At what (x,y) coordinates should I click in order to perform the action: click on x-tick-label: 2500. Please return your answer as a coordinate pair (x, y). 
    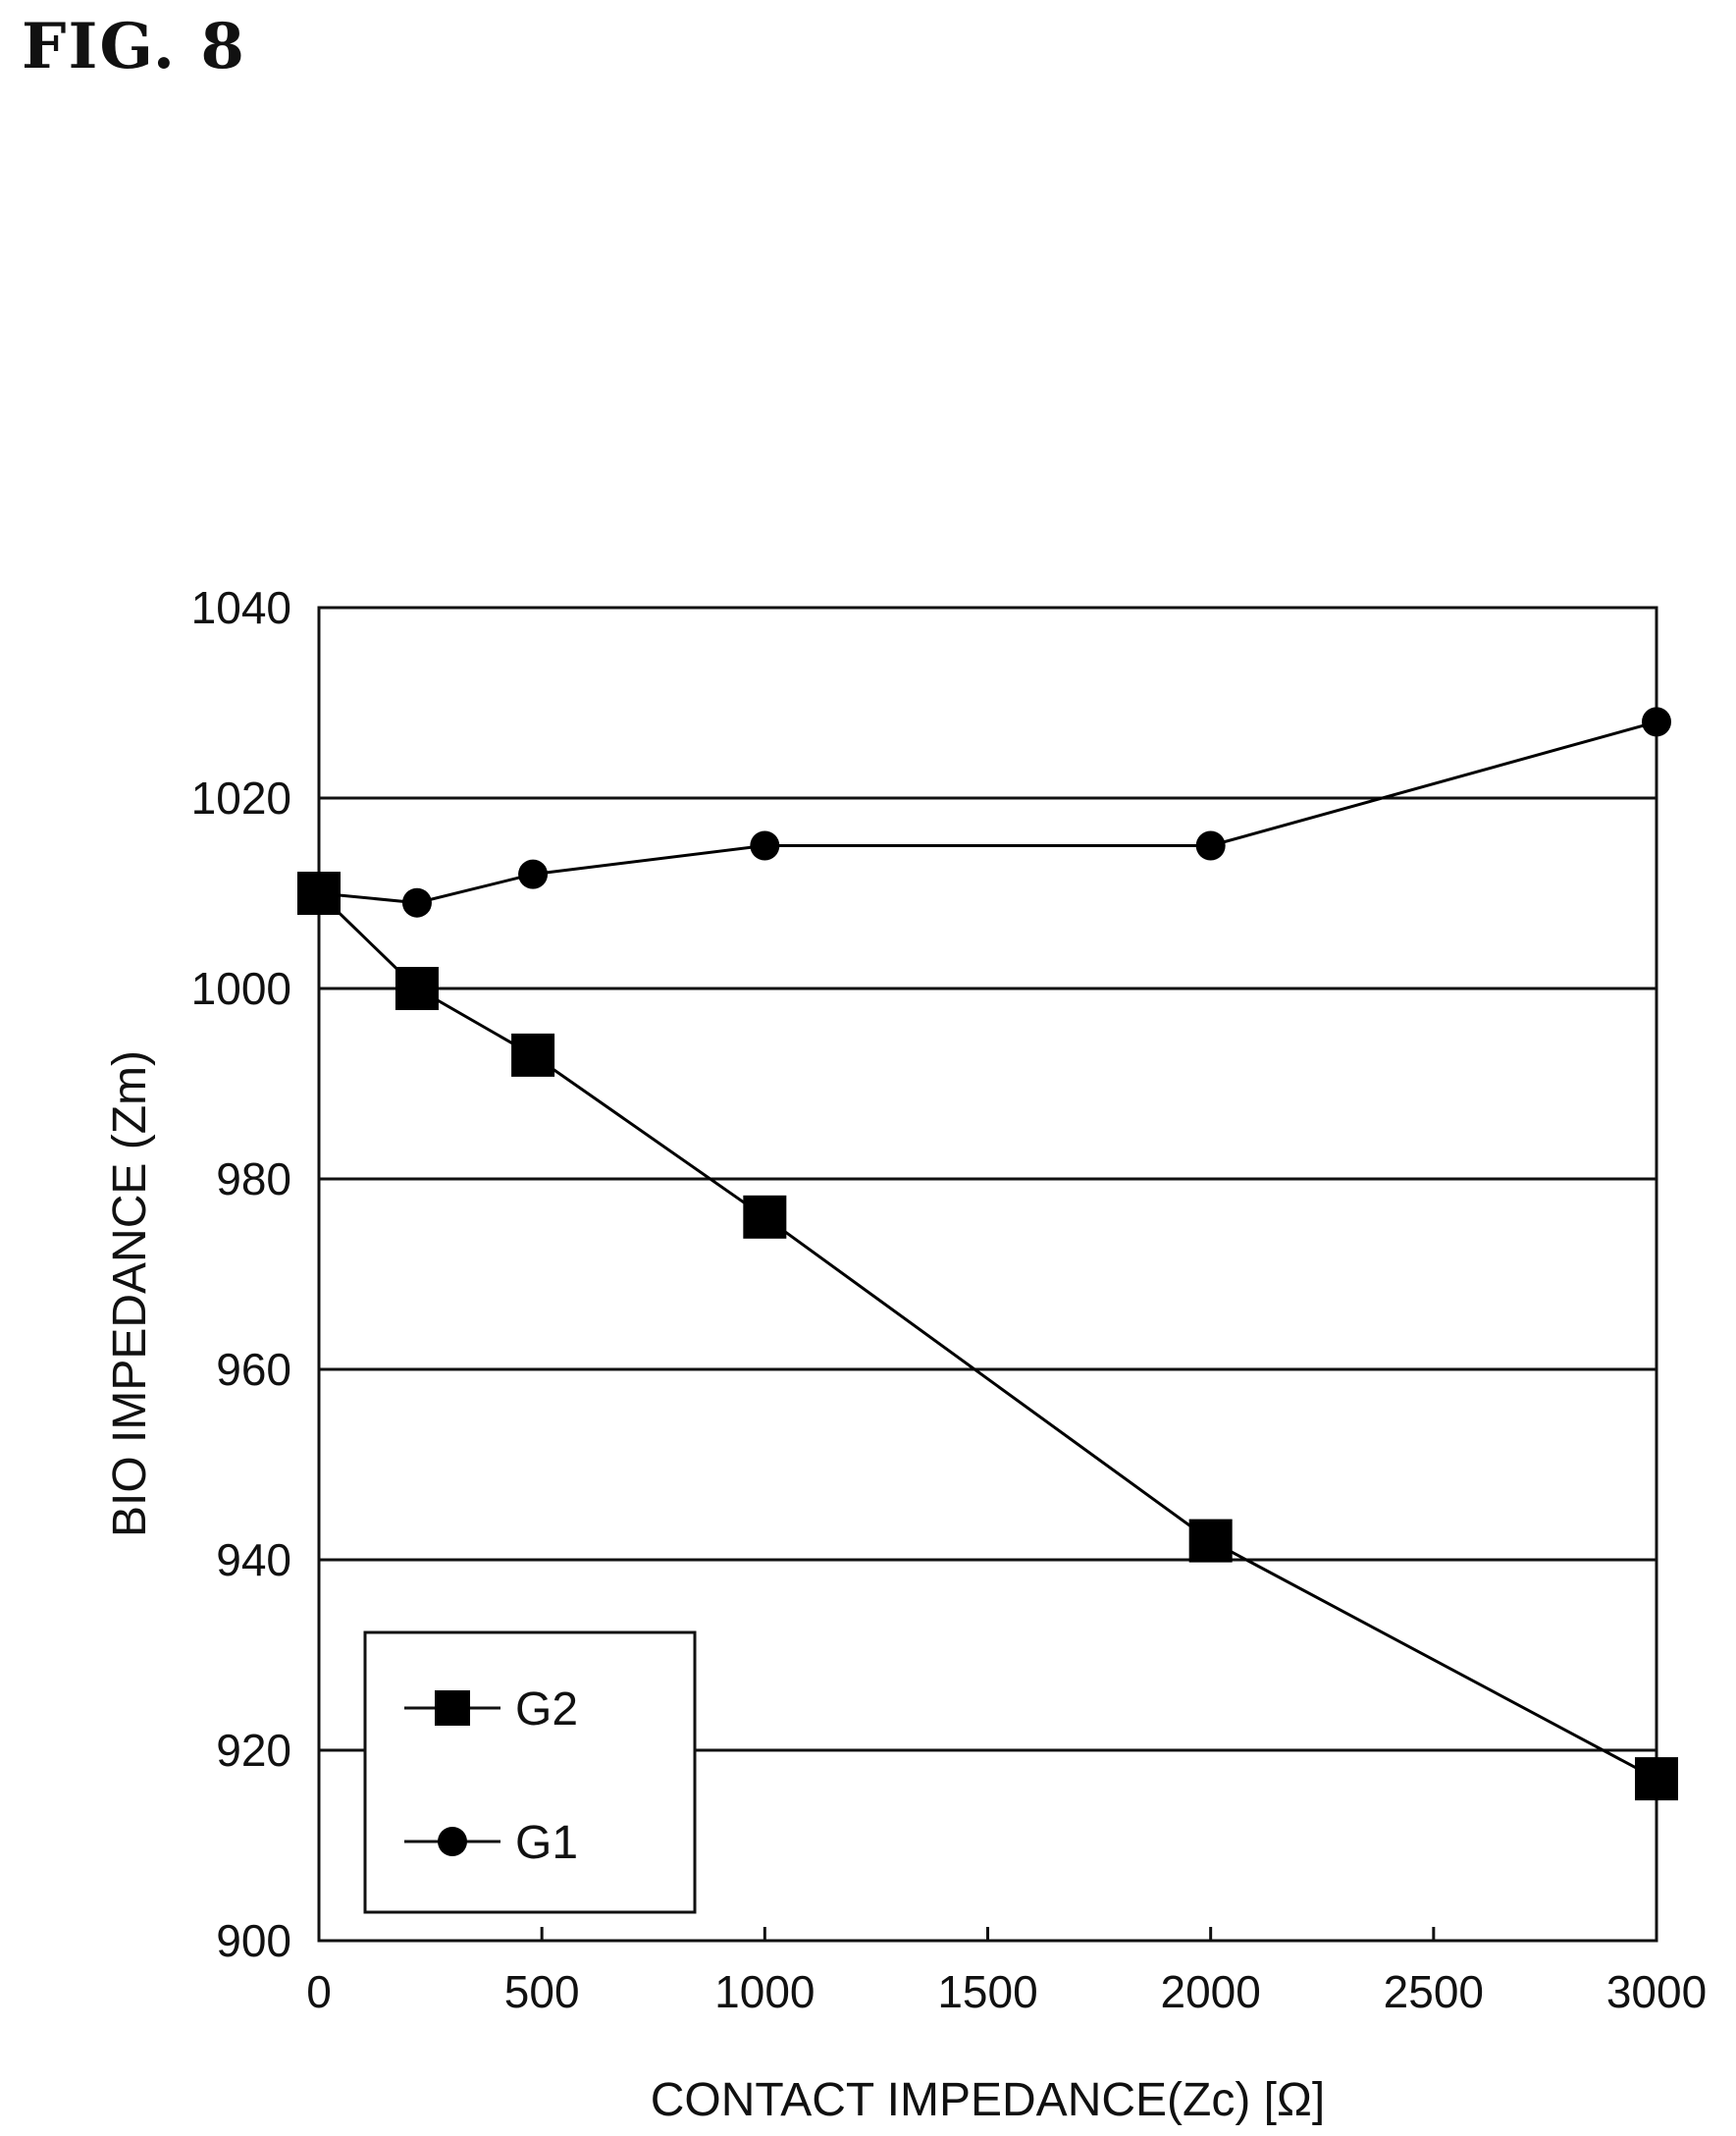
    Looking at the image, I should click on (1434, 1991).